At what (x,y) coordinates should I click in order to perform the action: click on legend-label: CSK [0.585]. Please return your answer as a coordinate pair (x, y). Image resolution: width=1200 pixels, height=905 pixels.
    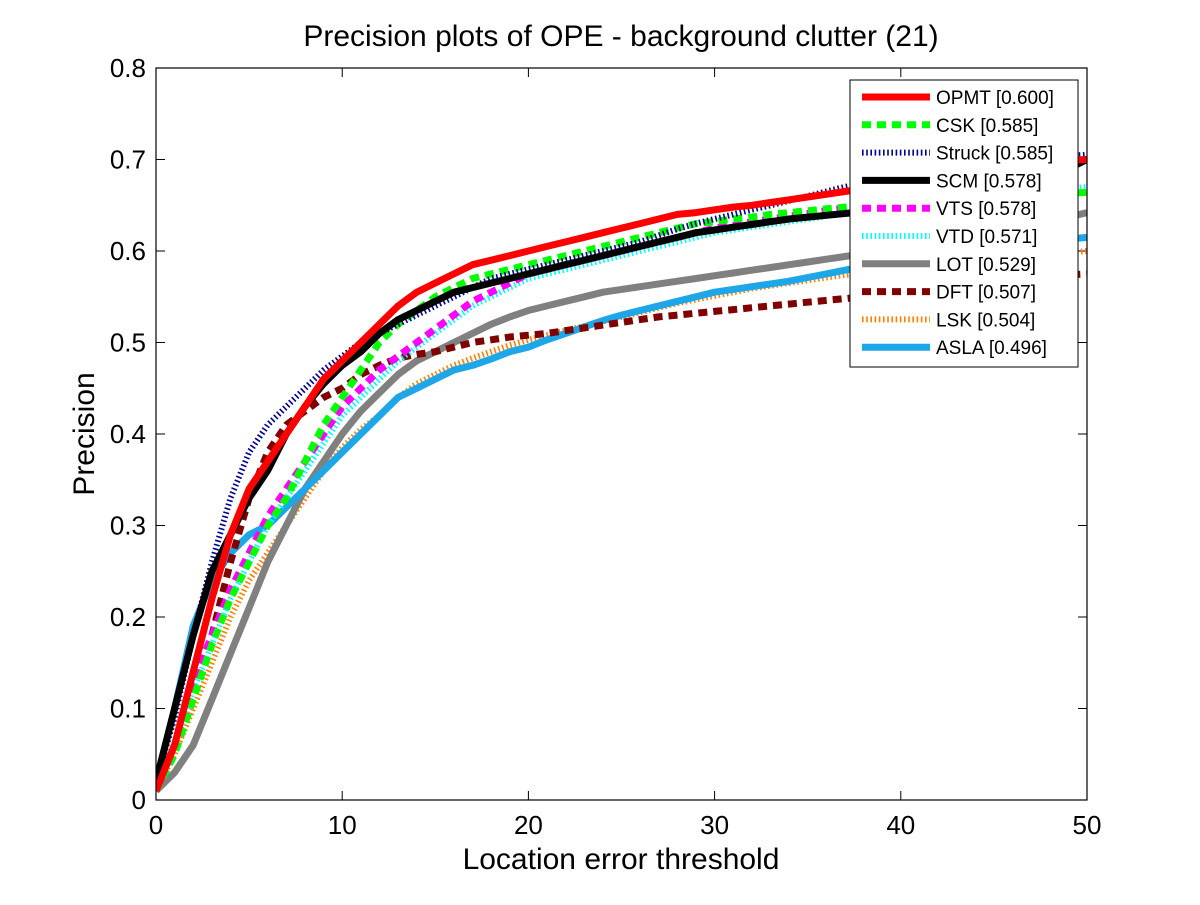
    Looking at the image, I should click on (987, 126).